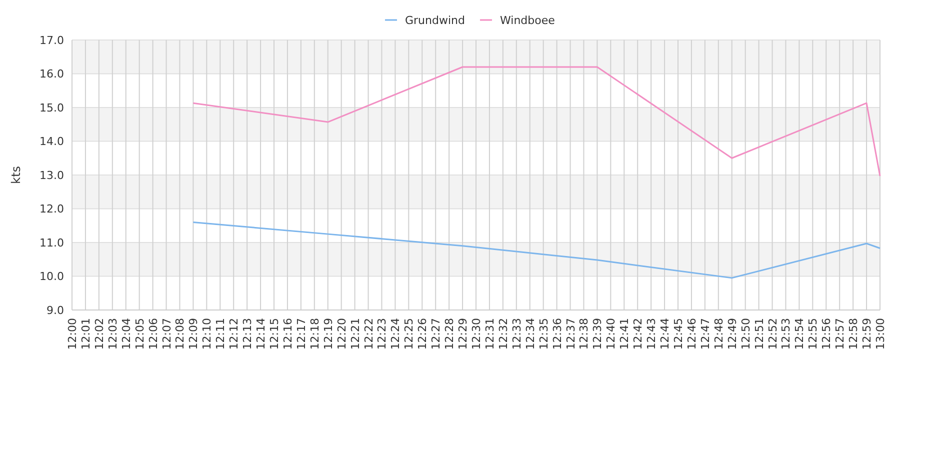 The image size is (940, 450). What do you see at coordinates (528, 20) in the screenshot?
I see `legend-label: Windboee` at bounding box center [528, 20].